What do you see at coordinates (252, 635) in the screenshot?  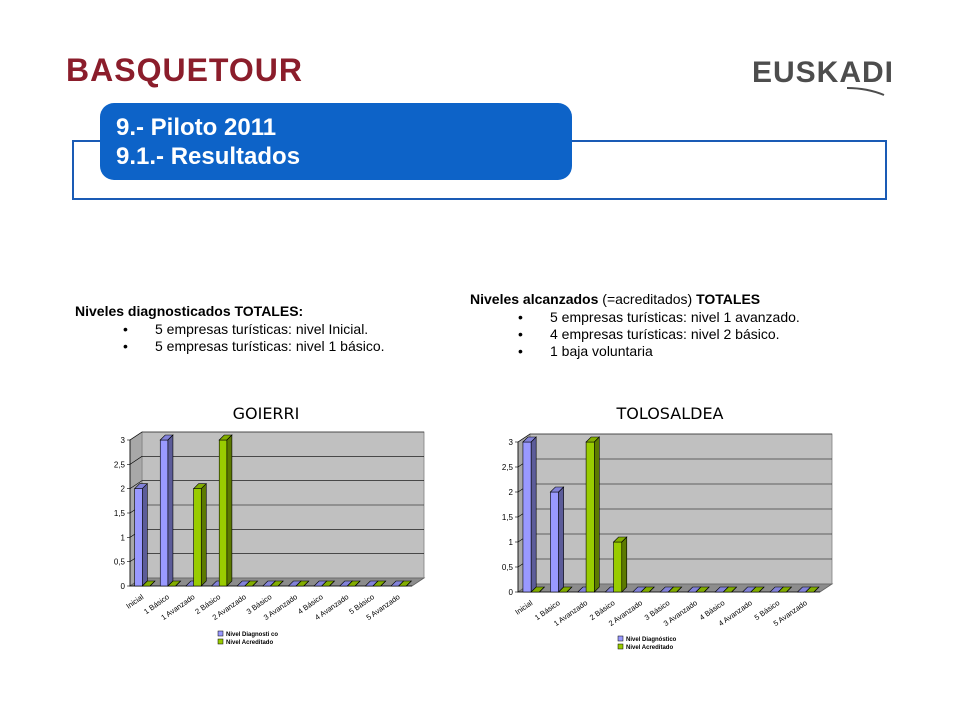 I see `legend-label: Nivel Diagnosti co` at bounding box center [252, 635].